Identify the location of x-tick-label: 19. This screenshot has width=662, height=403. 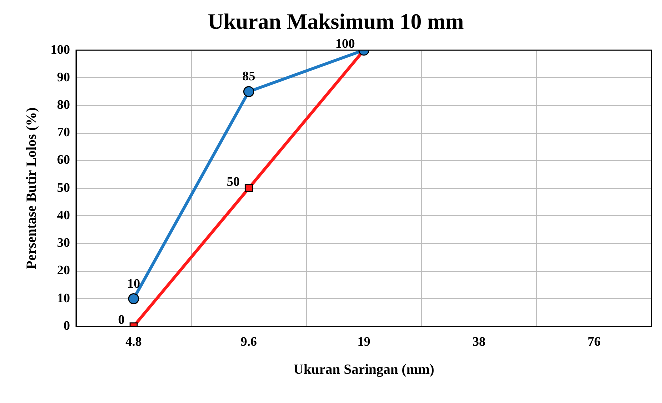
(365, 341).